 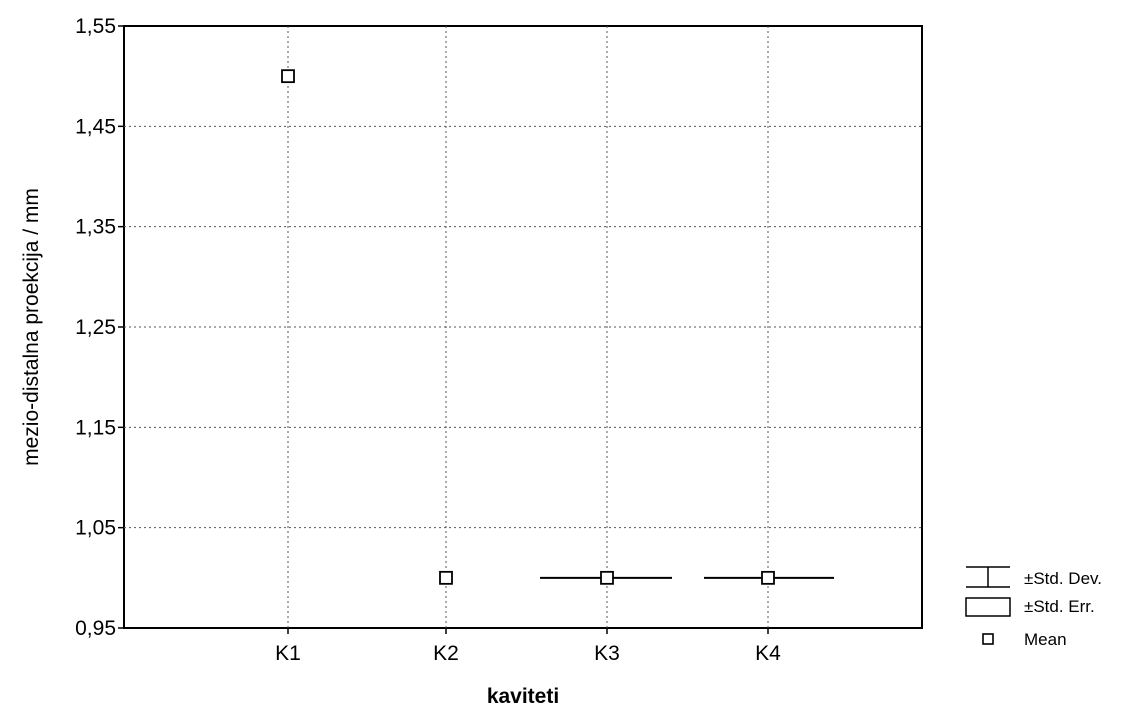 What do you see at coordinates (288, 653) in the screenshot?
I see `x-tick-label: K1` at bounding box center [288, 653].